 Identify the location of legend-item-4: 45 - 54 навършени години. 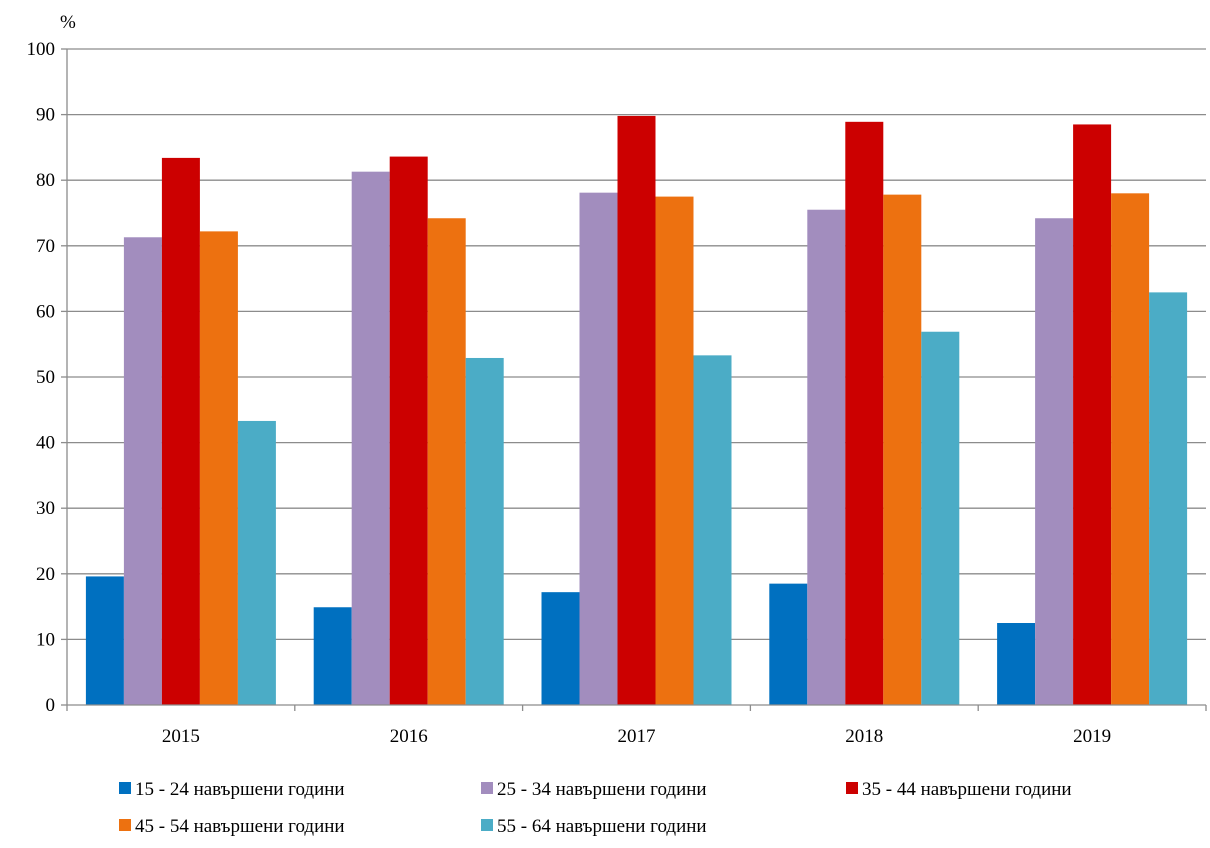
(232, 826).